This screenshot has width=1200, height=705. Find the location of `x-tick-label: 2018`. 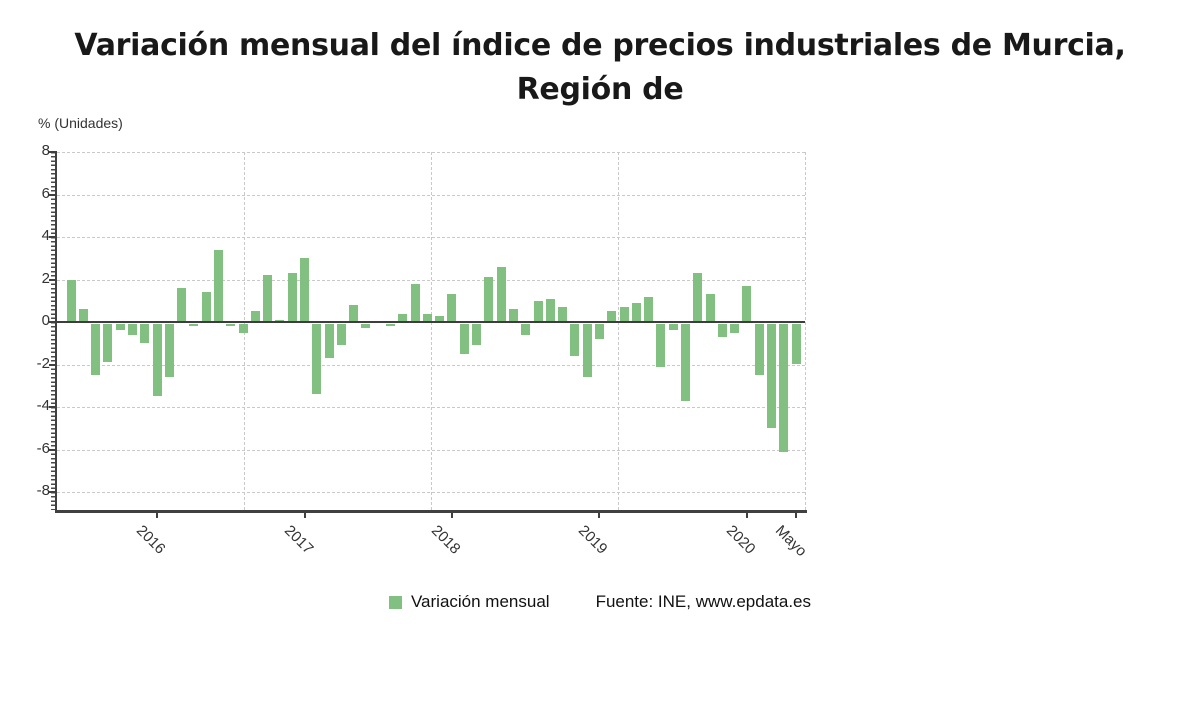

x-tick-label: 2018 is located at coordinates (445, 540).